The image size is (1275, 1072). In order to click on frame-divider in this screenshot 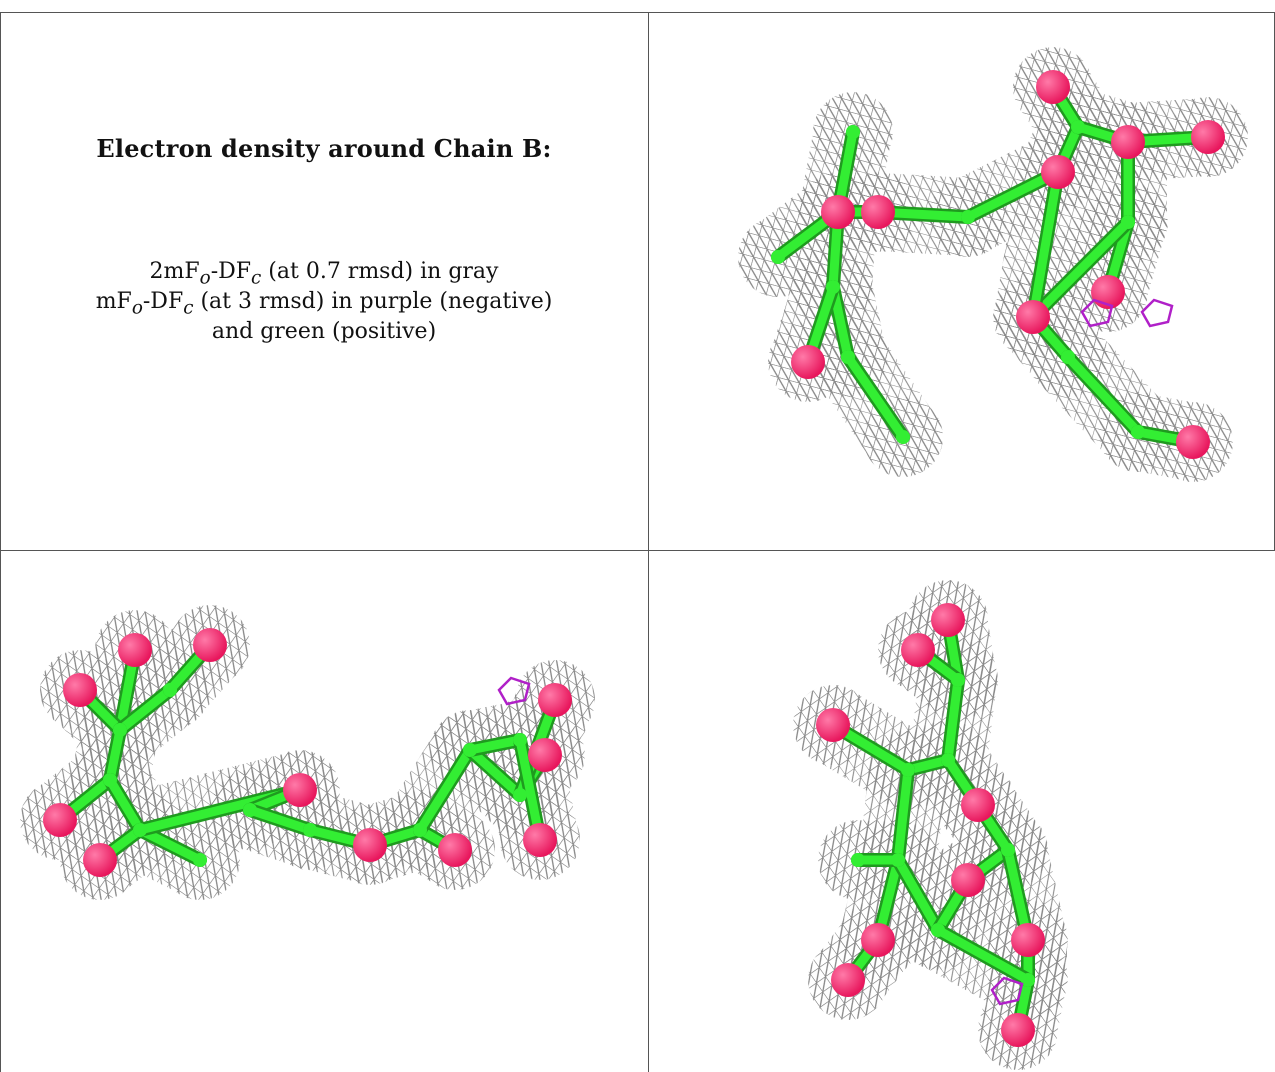, I will do `click(637, 550)`.